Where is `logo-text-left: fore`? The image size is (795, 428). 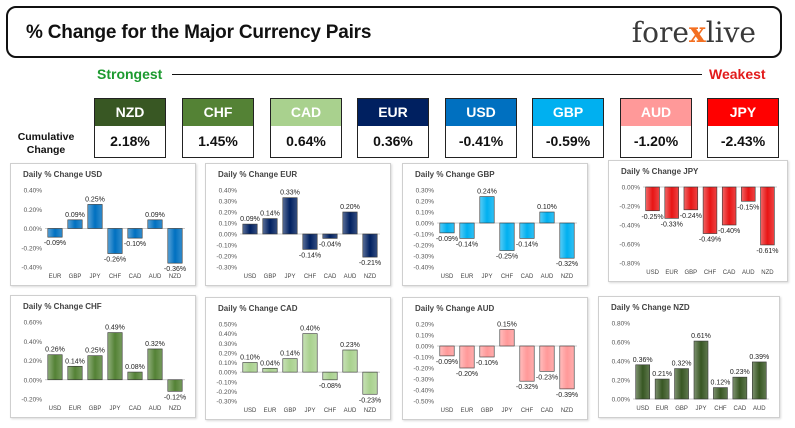 logo-text-left: fore is located at coordinates (660, 32).